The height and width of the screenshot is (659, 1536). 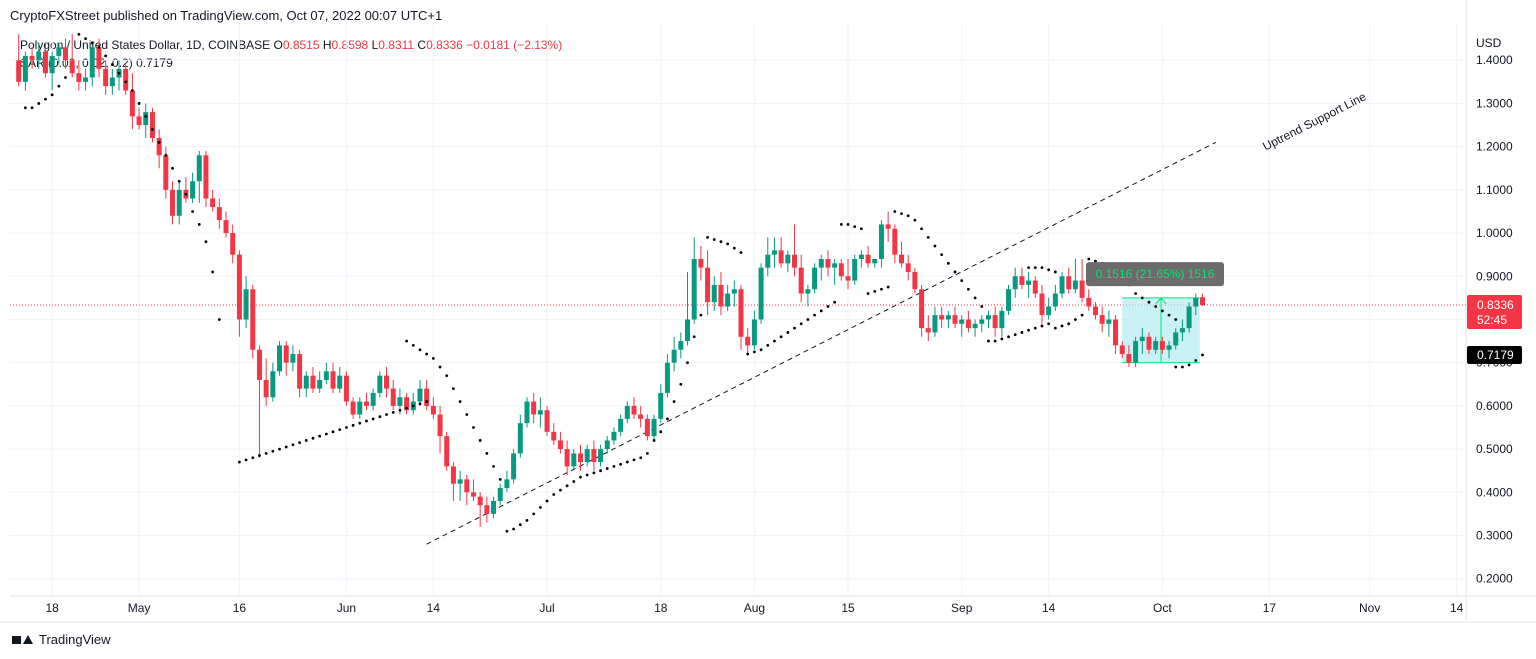 What do you see at coordinates (139, 608) in the screenshot?
I see `x-tick-label: May` at bounding box center [139, 608].